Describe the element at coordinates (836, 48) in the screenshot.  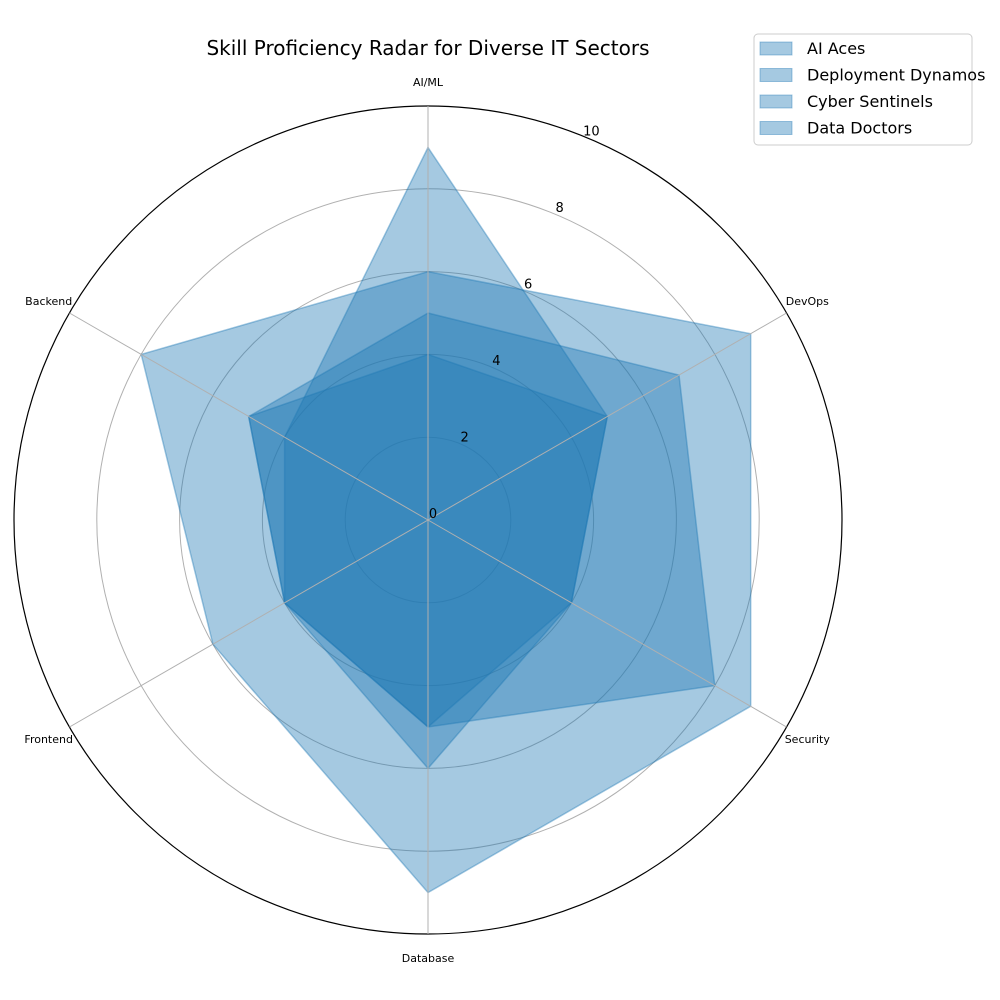
I see `legend-label: AI Aces` at that location.